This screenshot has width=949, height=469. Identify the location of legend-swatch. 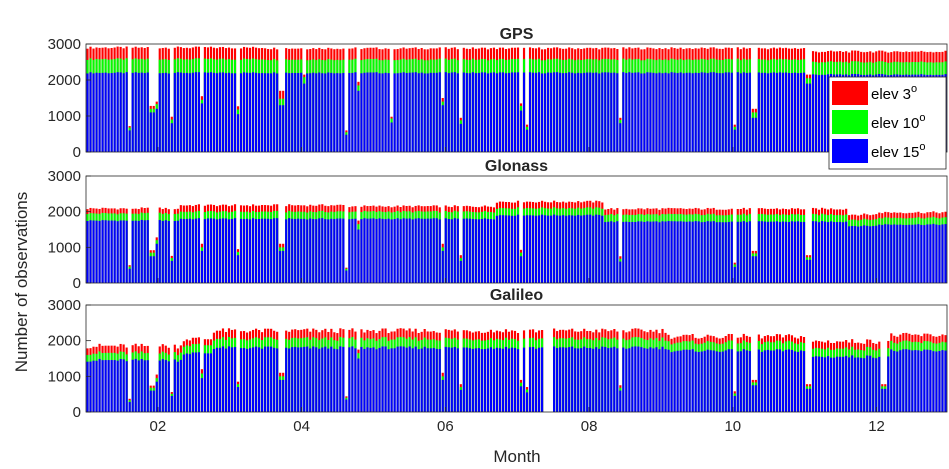
(850, 93).